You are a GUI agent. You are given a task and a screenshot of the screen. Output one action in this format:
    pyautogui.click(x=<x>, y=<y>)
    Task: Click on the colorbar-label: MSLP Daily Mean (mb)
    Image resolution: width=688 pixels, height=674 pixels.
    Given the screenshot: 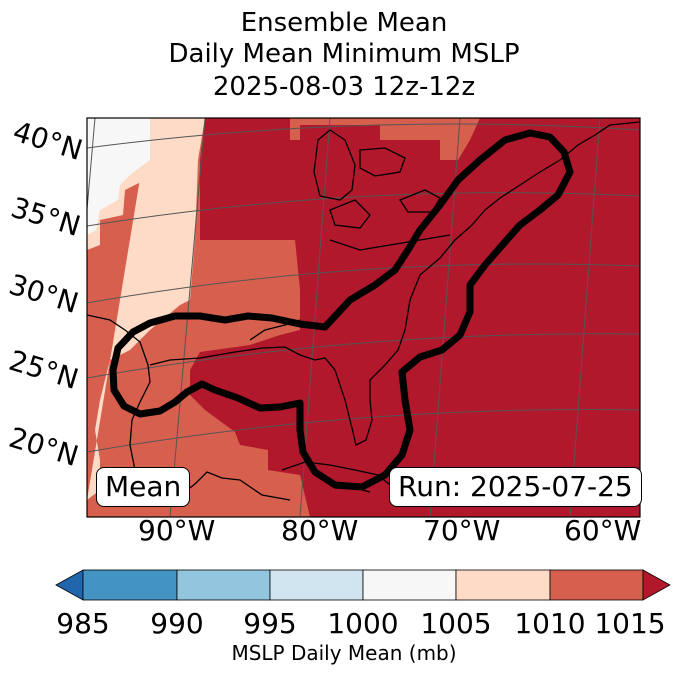 What is the action you would take?
    pyautogui.click(x=344, y=653)
    